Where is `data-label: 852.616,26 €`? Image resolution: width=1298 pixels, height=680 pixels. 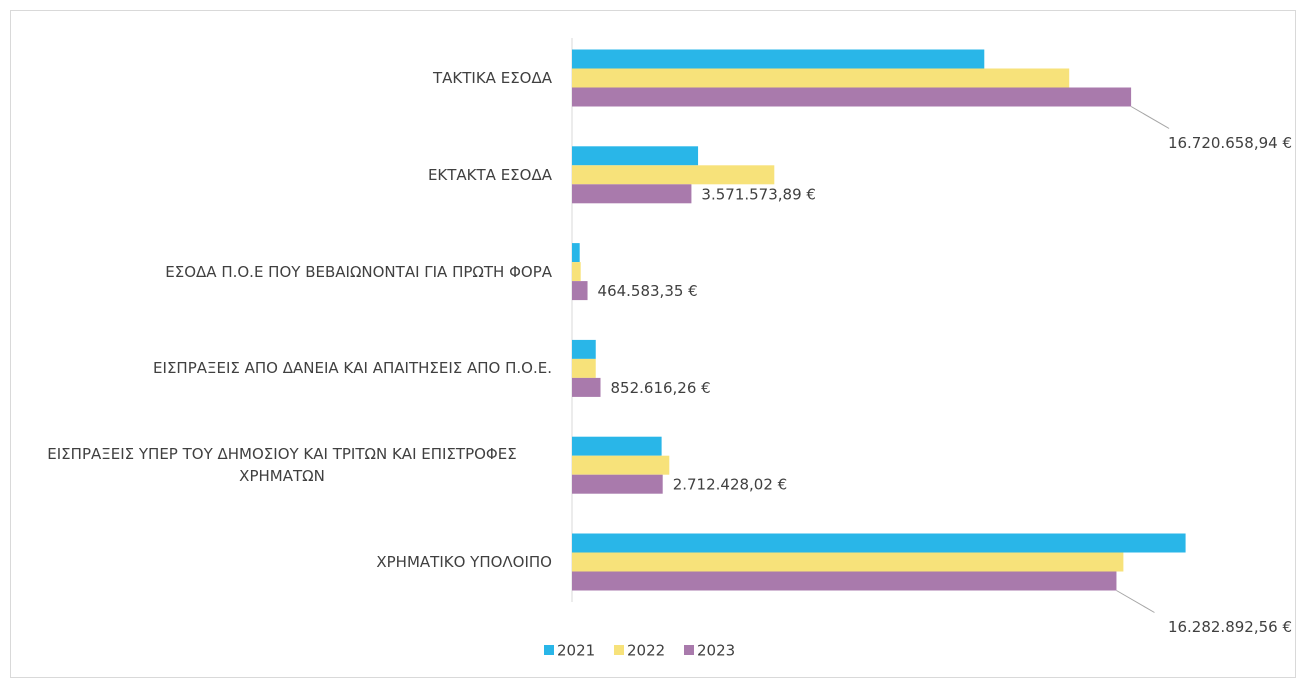
data-label: 852.616,26 € is located at coordinates (661, 388).